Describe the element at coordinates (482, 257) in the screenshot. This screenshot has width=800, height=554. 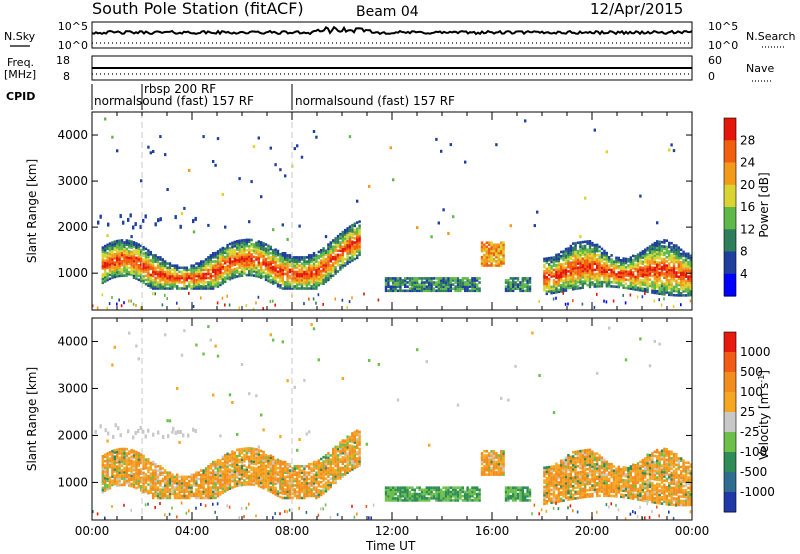
I see `power-cell-1967` at that location.